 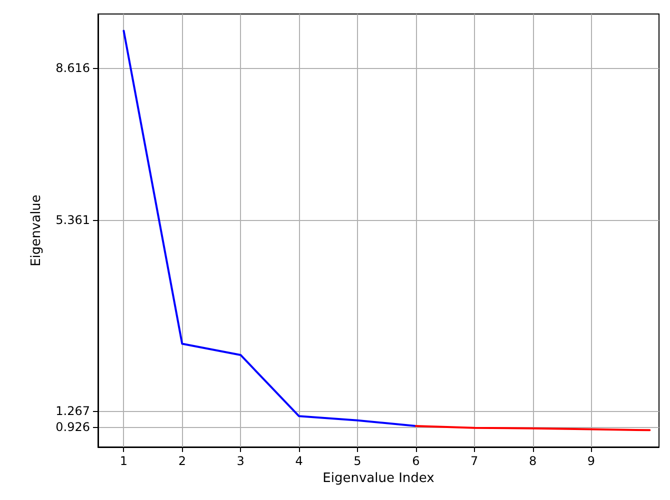 What do you see at coordinates (73, 411) in the screenshot?
I see `y-tick-label: 1.267` at bounding box center [73, 411].